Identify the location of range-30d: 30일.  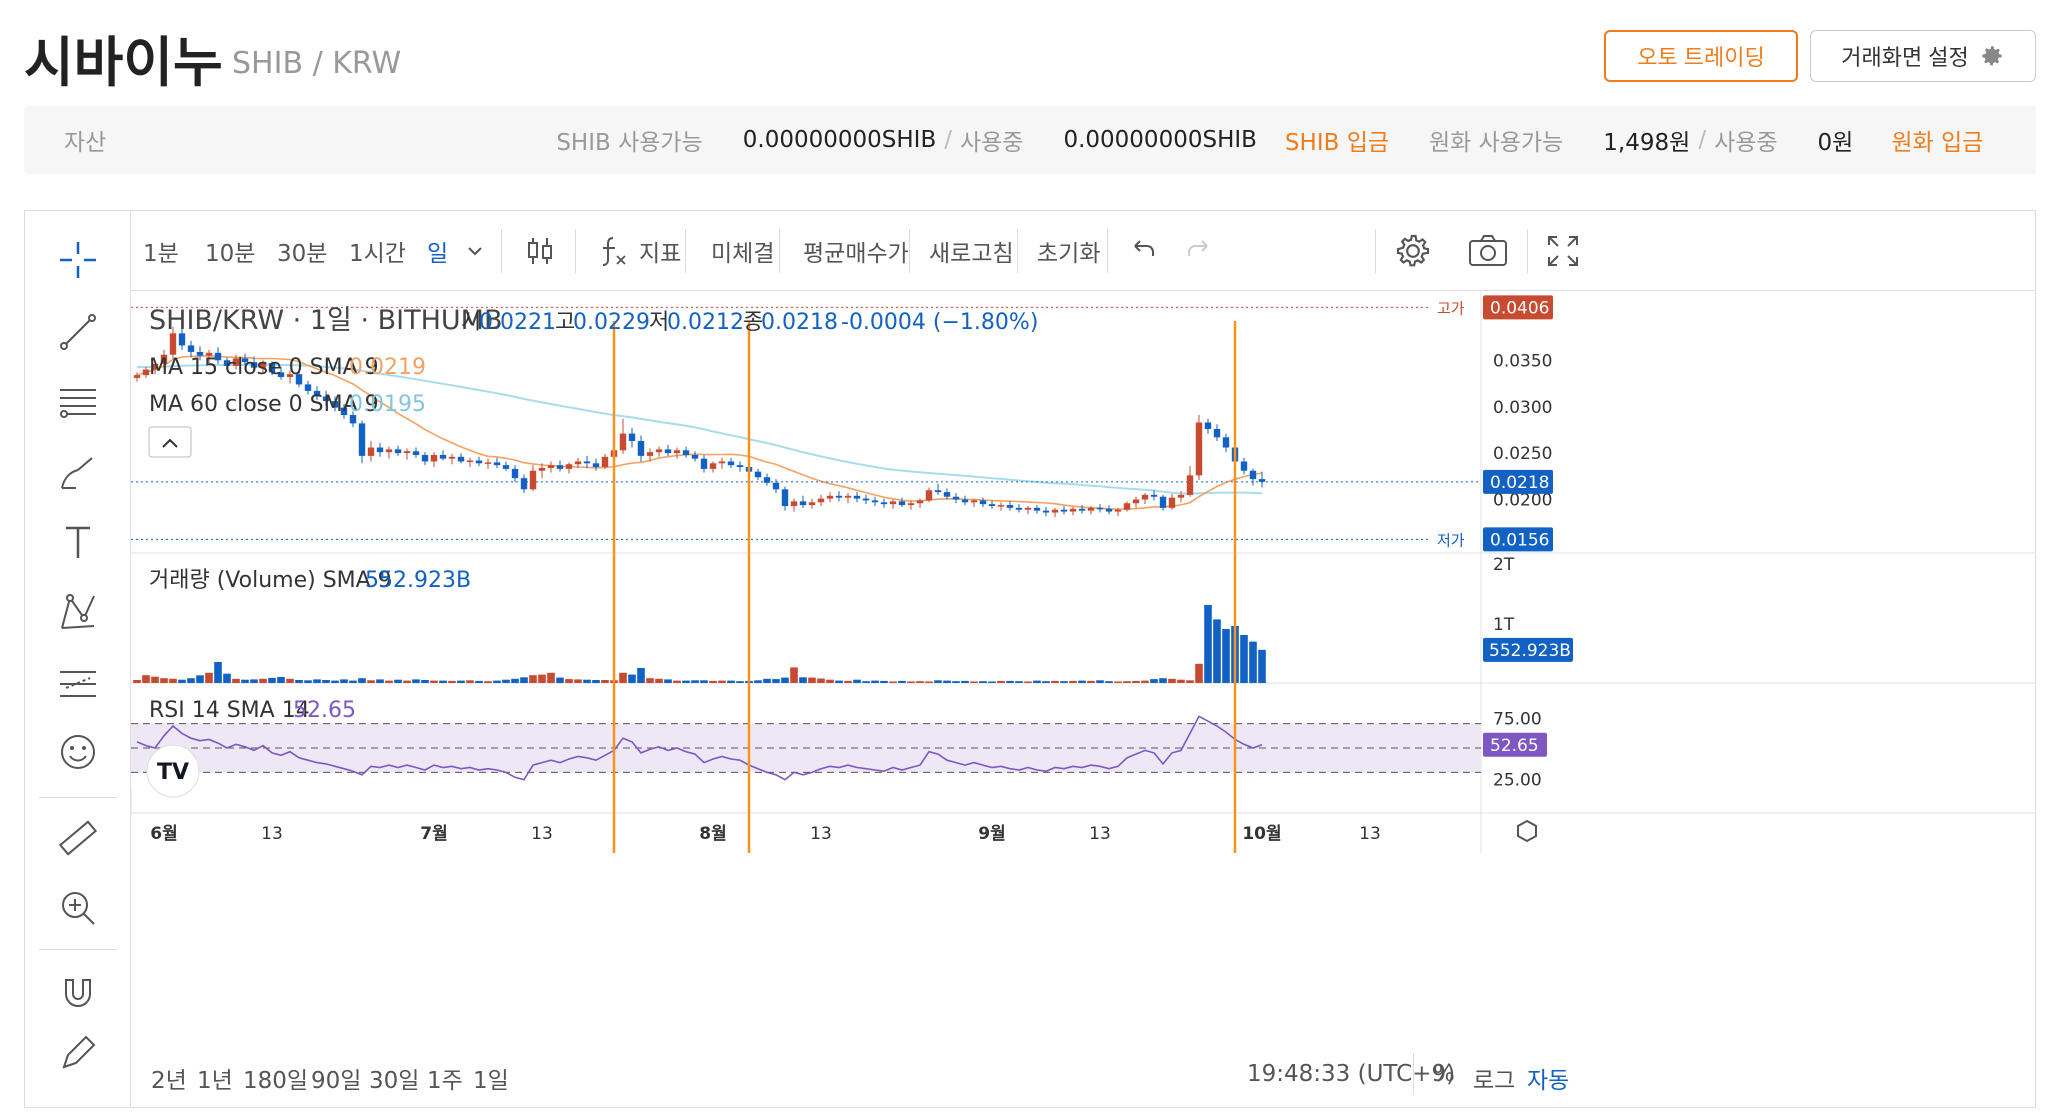
(394, 1081).